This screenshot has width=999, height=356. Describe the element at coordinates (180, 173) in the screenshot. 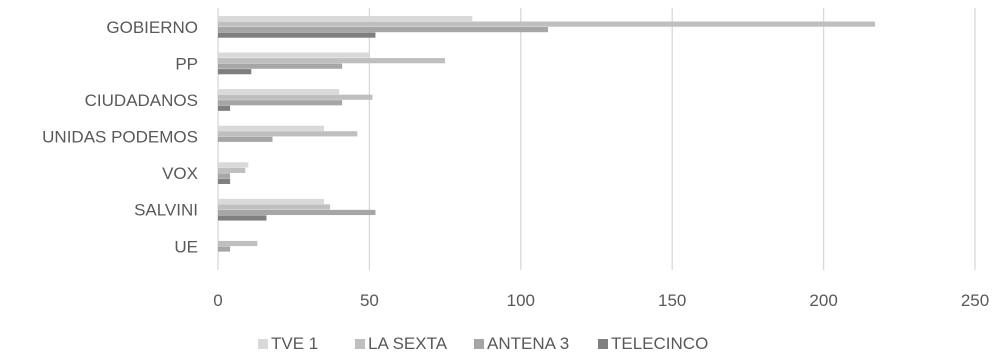

I see `category-label: VOX` at that location.